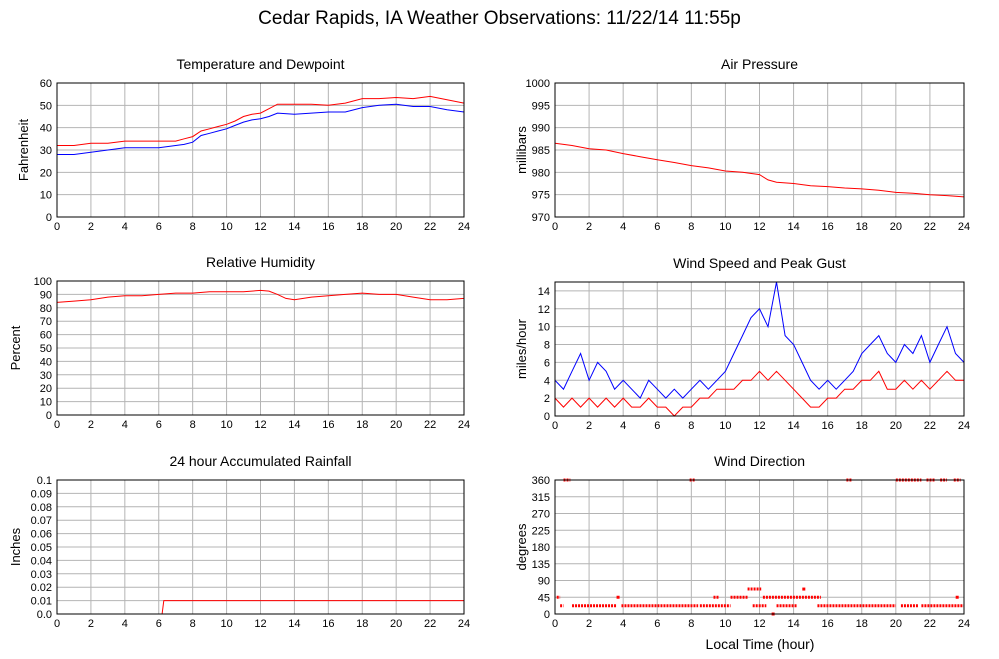 This screenshot has width=999, height=659. Describe the element at coordinates (44, 615) in the screenshot. I see `y-tick-label: 0.0` at that location.